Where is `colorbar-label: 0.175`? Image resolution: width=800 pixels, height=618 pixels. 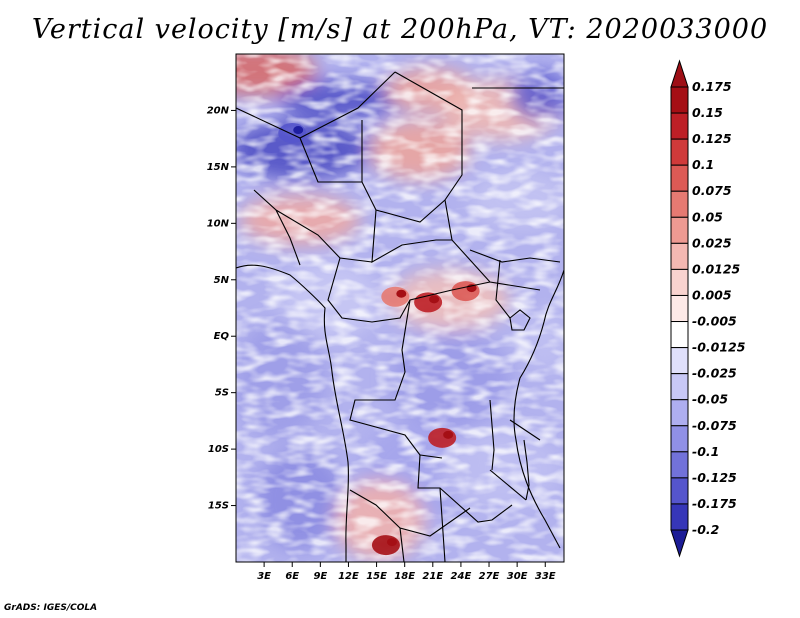 colorbar-label: 0.175 is located at coordinates (712, 86).